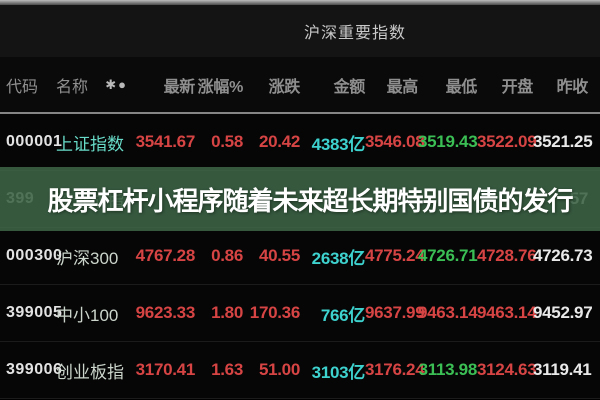 The height and width of the screenshot is (400, 600). Describe the element at coordinates (507, 312) in the screenshot. I see `open-price: 9463.14` at that location.